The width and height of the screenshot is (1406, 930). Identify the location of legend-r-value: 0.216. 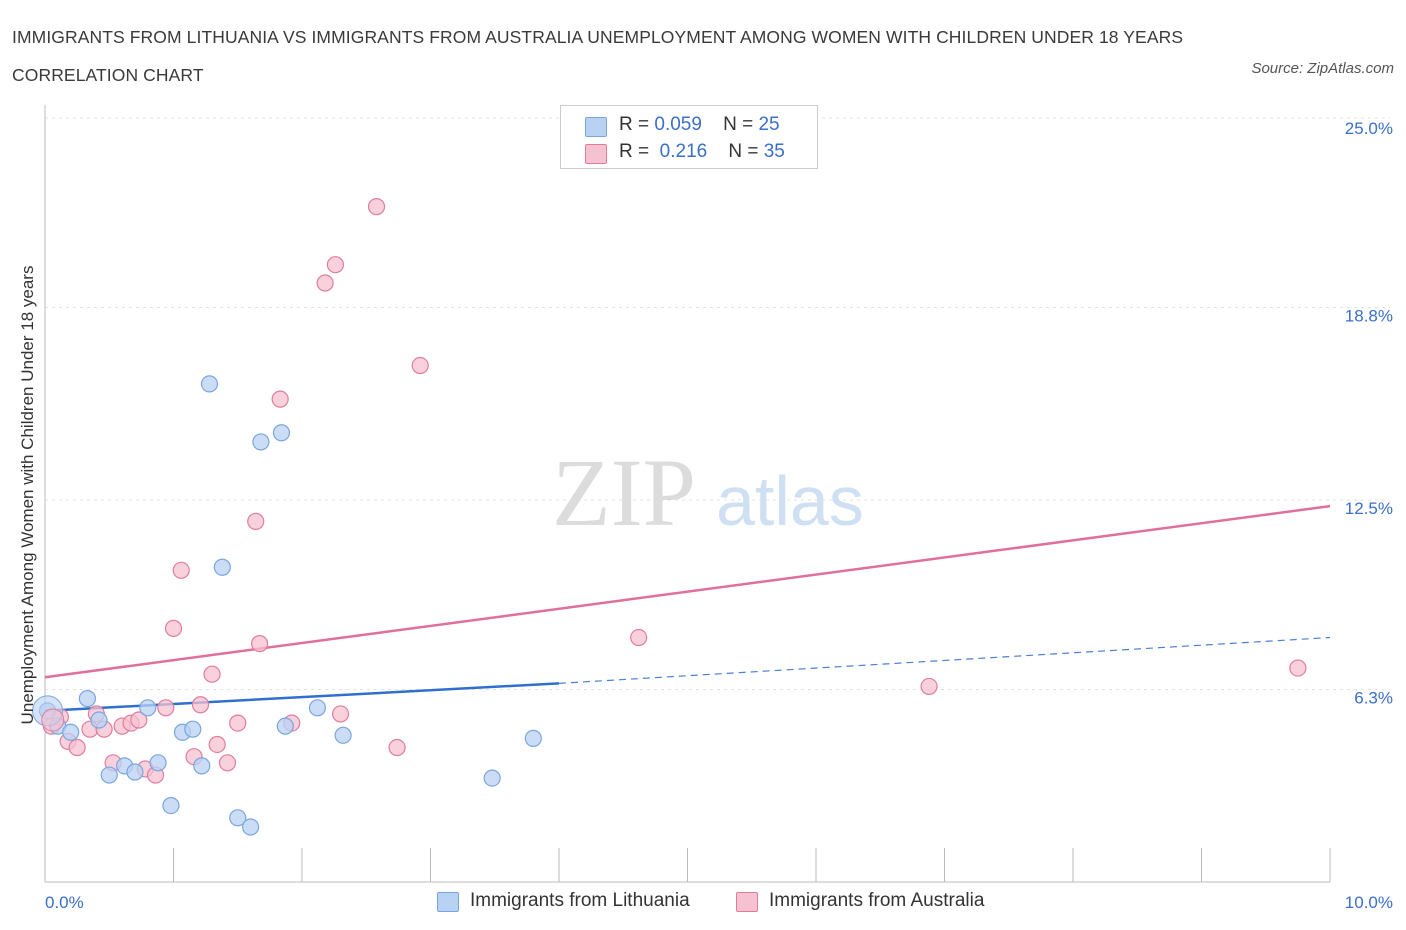
(683, 151).